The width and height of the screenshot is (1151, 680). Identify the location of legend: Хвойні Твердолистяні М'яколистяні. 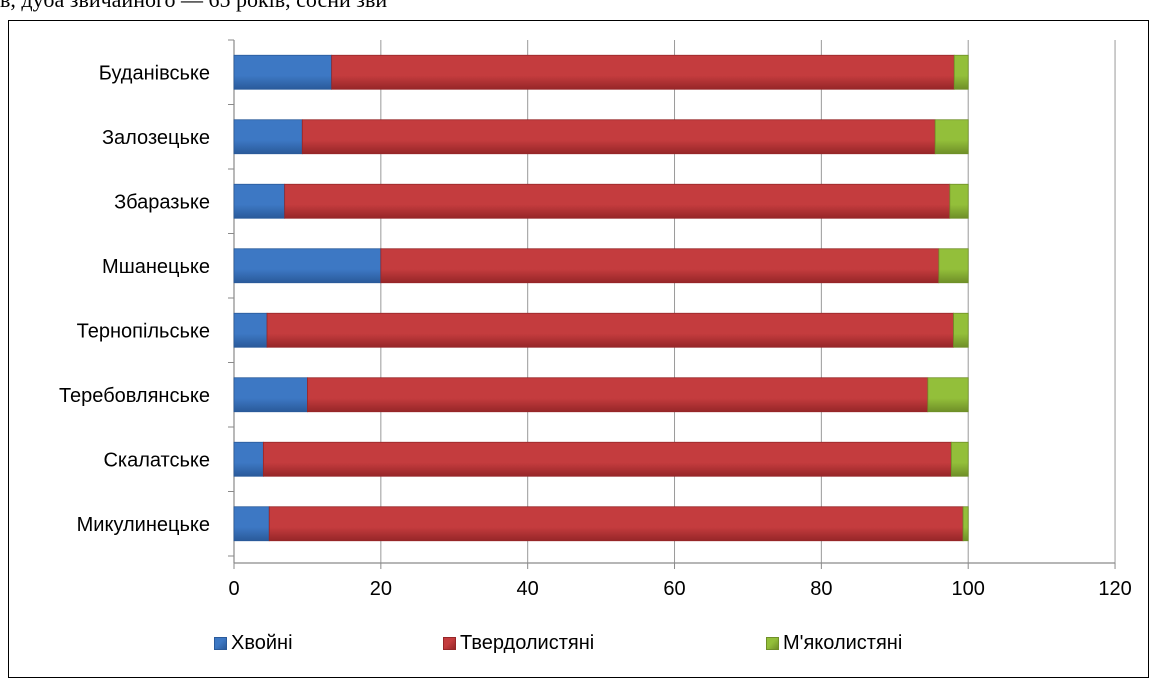
(575, 643).